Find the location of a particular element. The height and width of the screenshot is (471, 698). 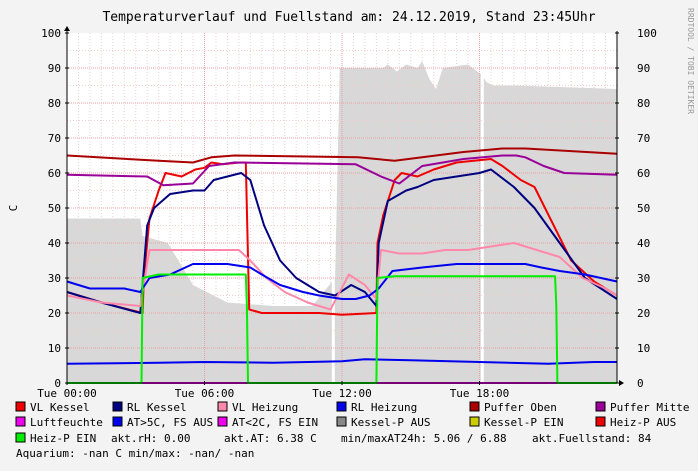

y-axis-label: C is located at coordinates (13, 208).